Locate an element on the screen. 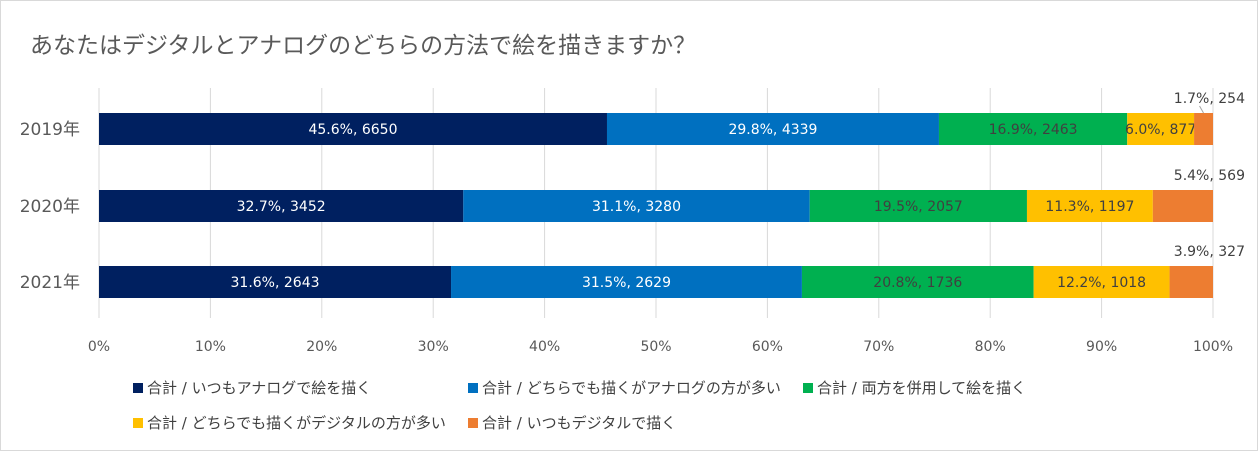 This screenshot has width=1258, height=451. legend-item-3: 合計 / 両方を併用して絵を描く is located at coordinates (914, 387).